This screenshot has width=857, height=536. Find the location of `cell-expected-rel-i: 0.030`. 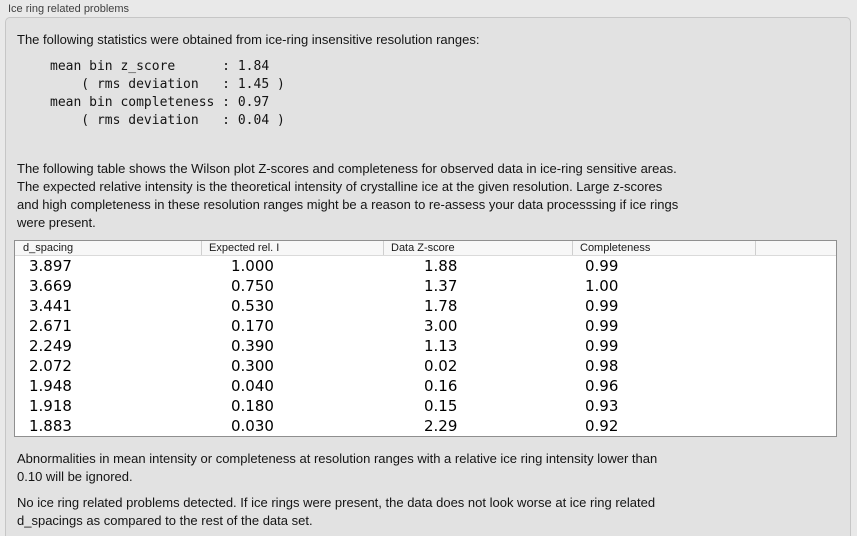

cell-expected-rel-i: 0.030 is located at coordinates (252, 426).